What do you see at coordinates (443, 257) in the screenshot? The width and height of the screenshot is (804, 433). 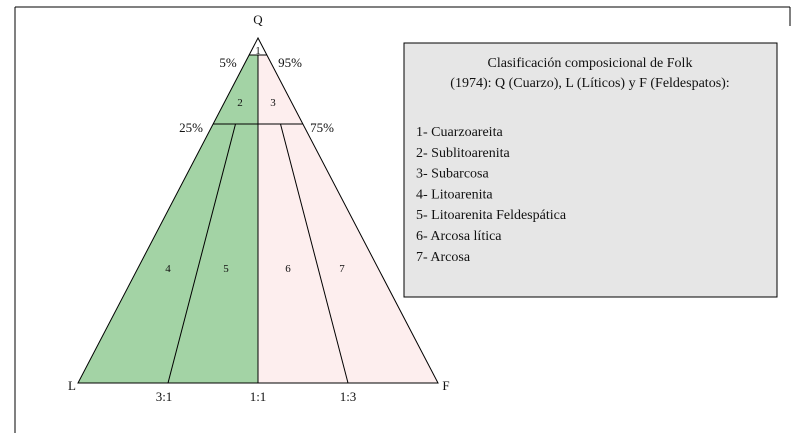 I see `legend-item: 7- Arcosa` at bounding box center [443, 257].